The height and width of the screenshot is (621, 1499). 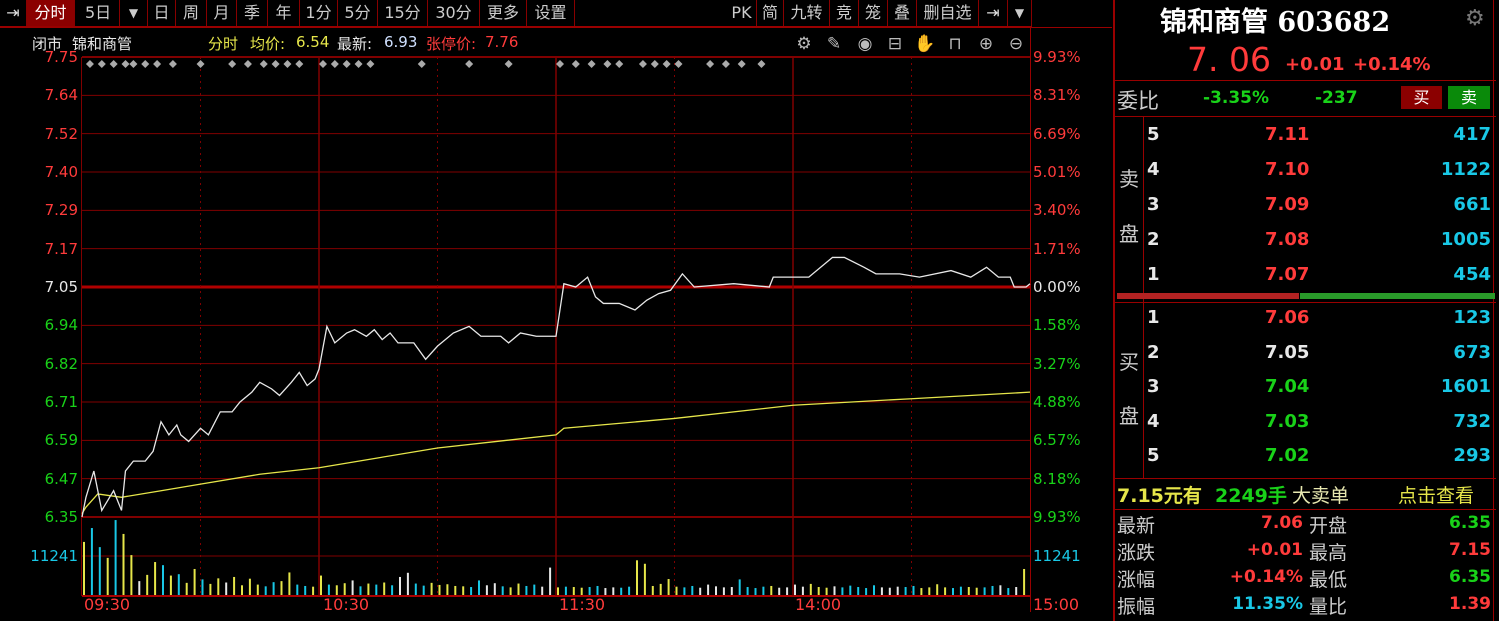 I want to click on zoom-out-icon: ⊖, so click(x=1016, y=44).